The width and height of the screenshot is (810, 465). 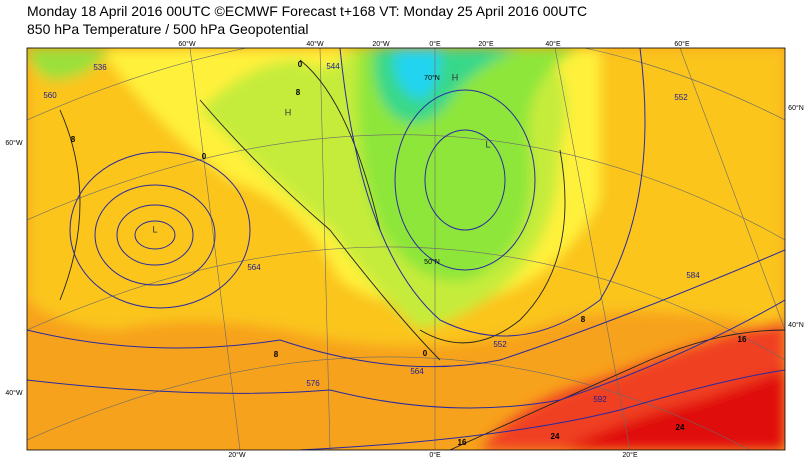 I want to click on latitude-label: 60°N, so click(x=796, y=108).